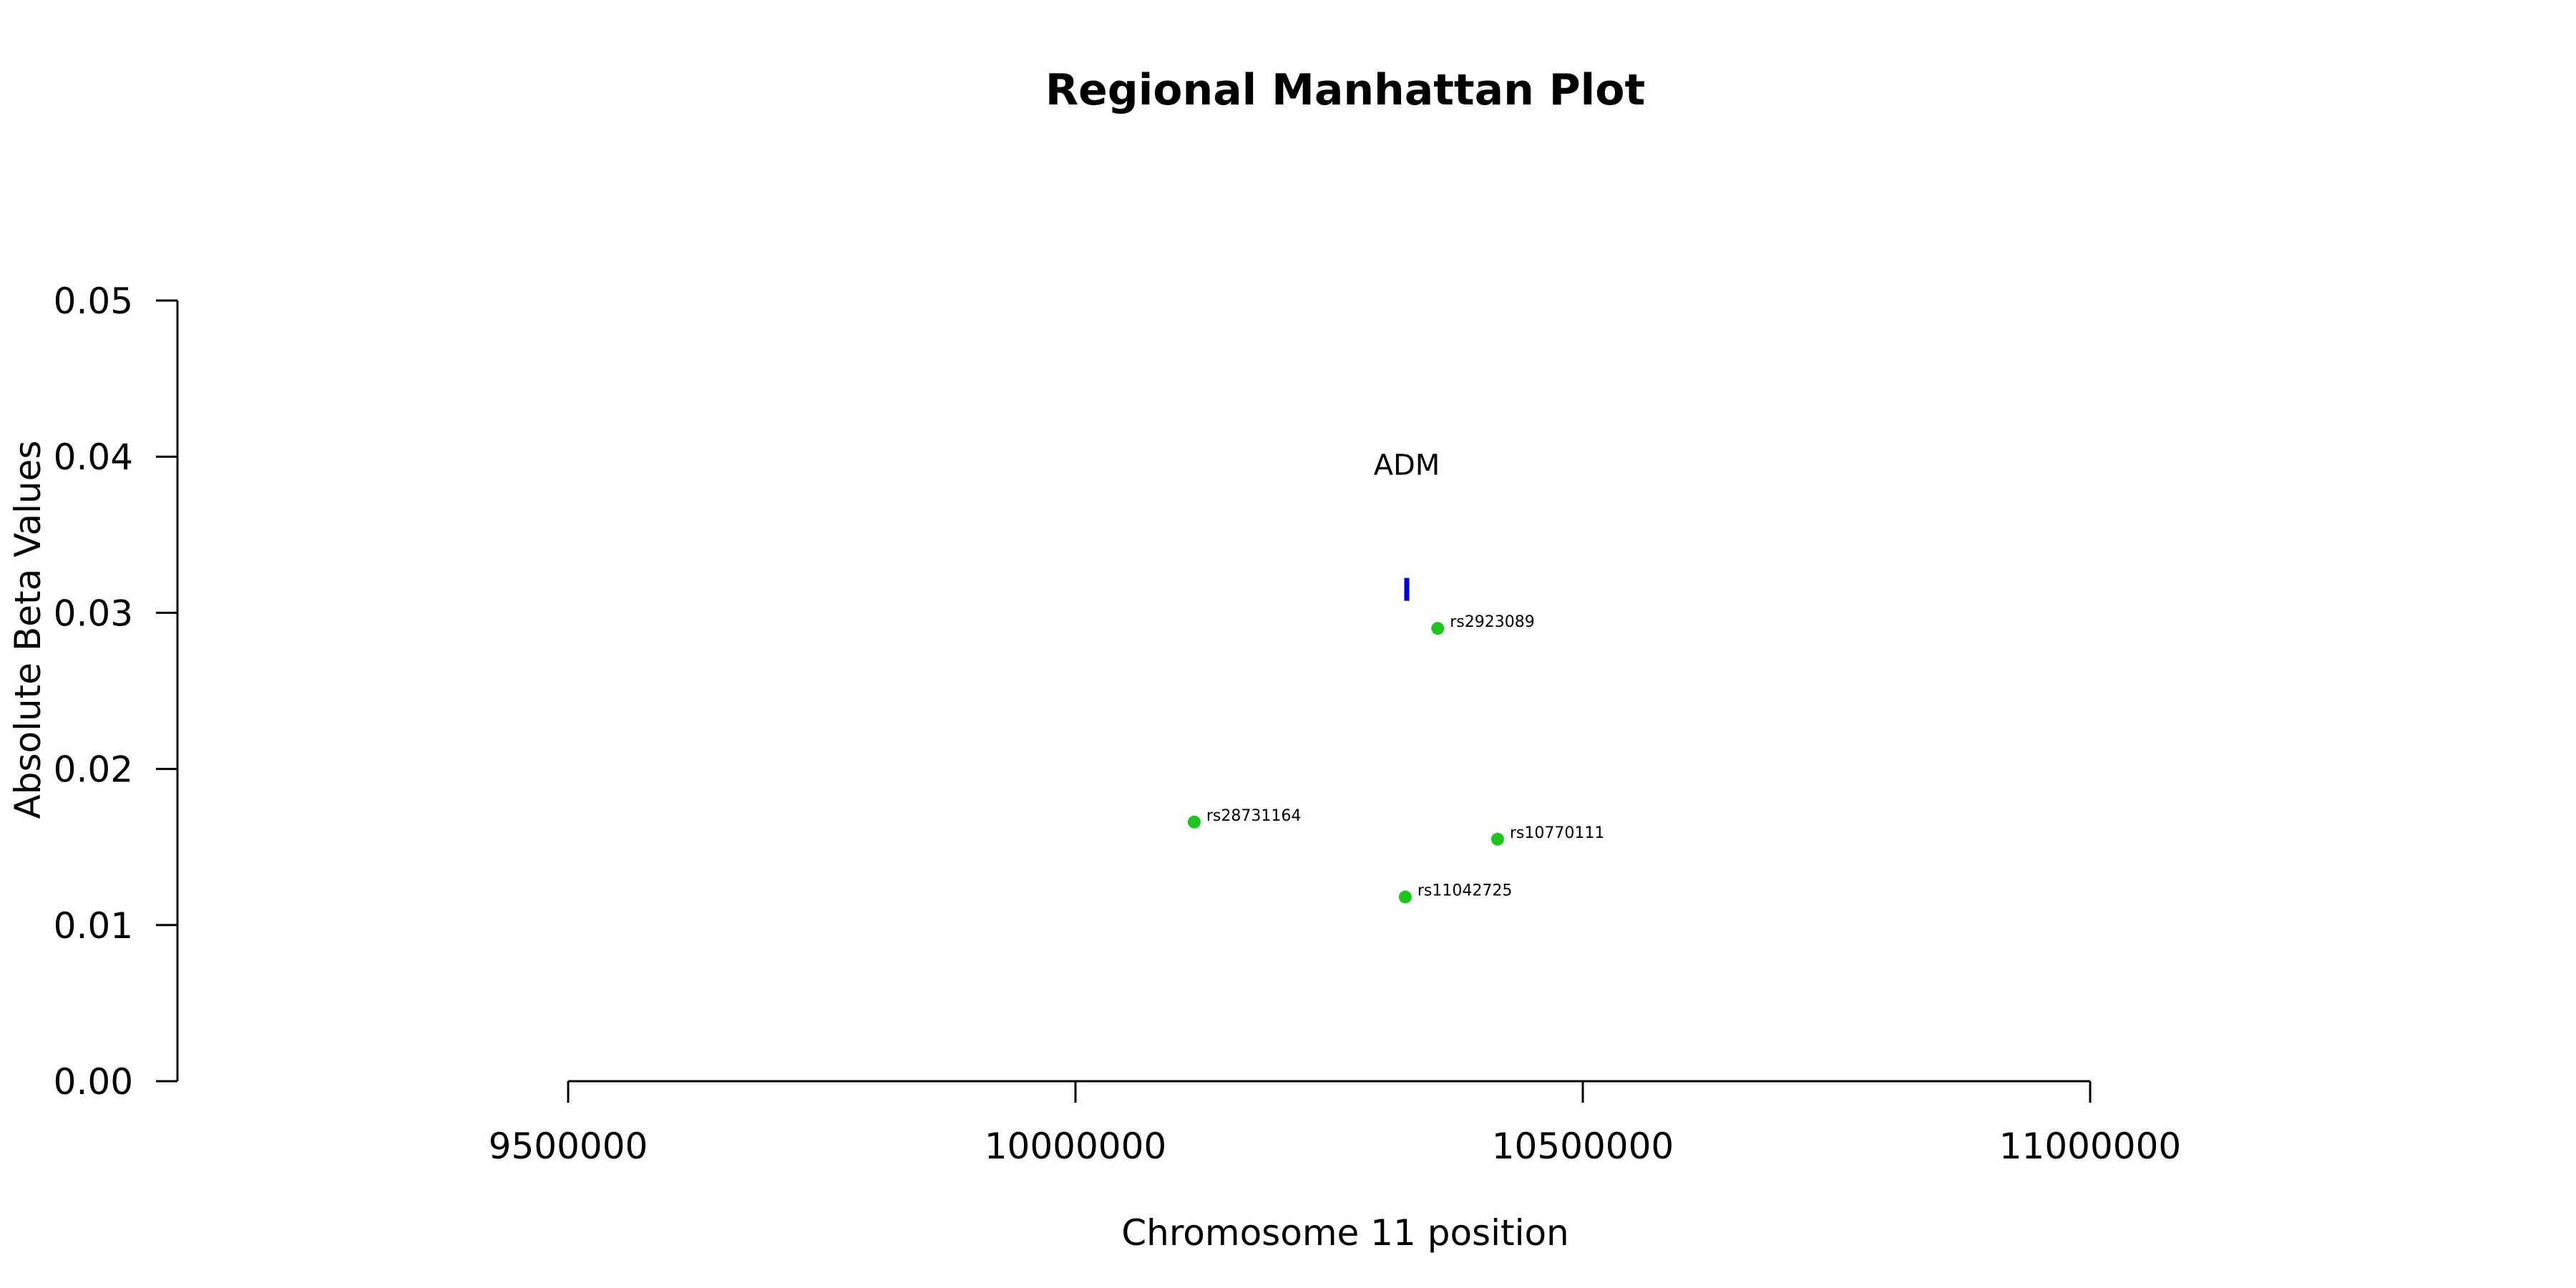  Describe the element at coordinates (93, 301) in the screenshot. I see `y-tick-label: 0.05` at that location.